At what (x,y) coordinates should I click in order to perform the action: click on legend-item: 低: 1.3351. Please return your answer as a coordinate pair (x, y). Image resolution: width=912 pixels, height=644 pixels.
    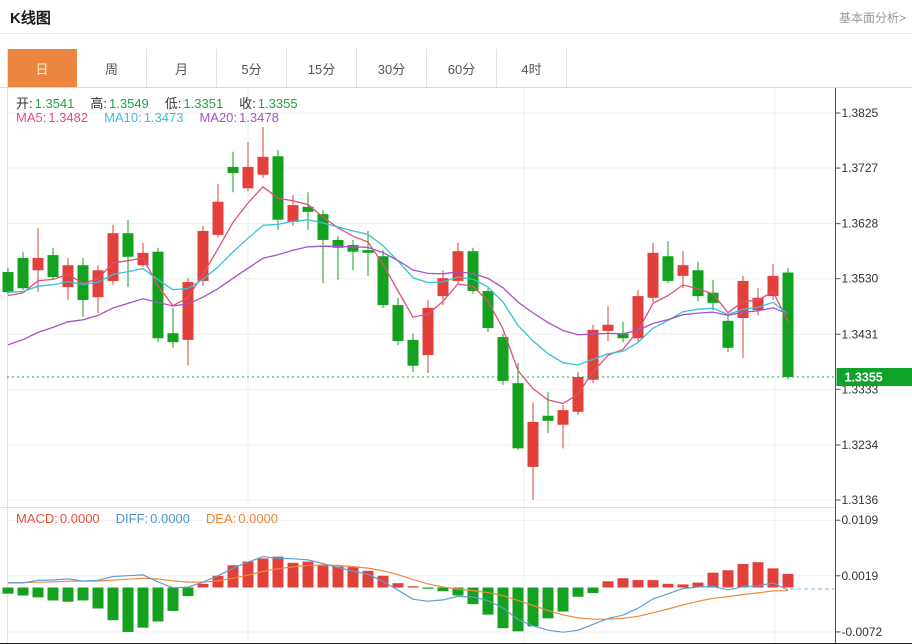
    Looking at the image, I should click on (194, 103).